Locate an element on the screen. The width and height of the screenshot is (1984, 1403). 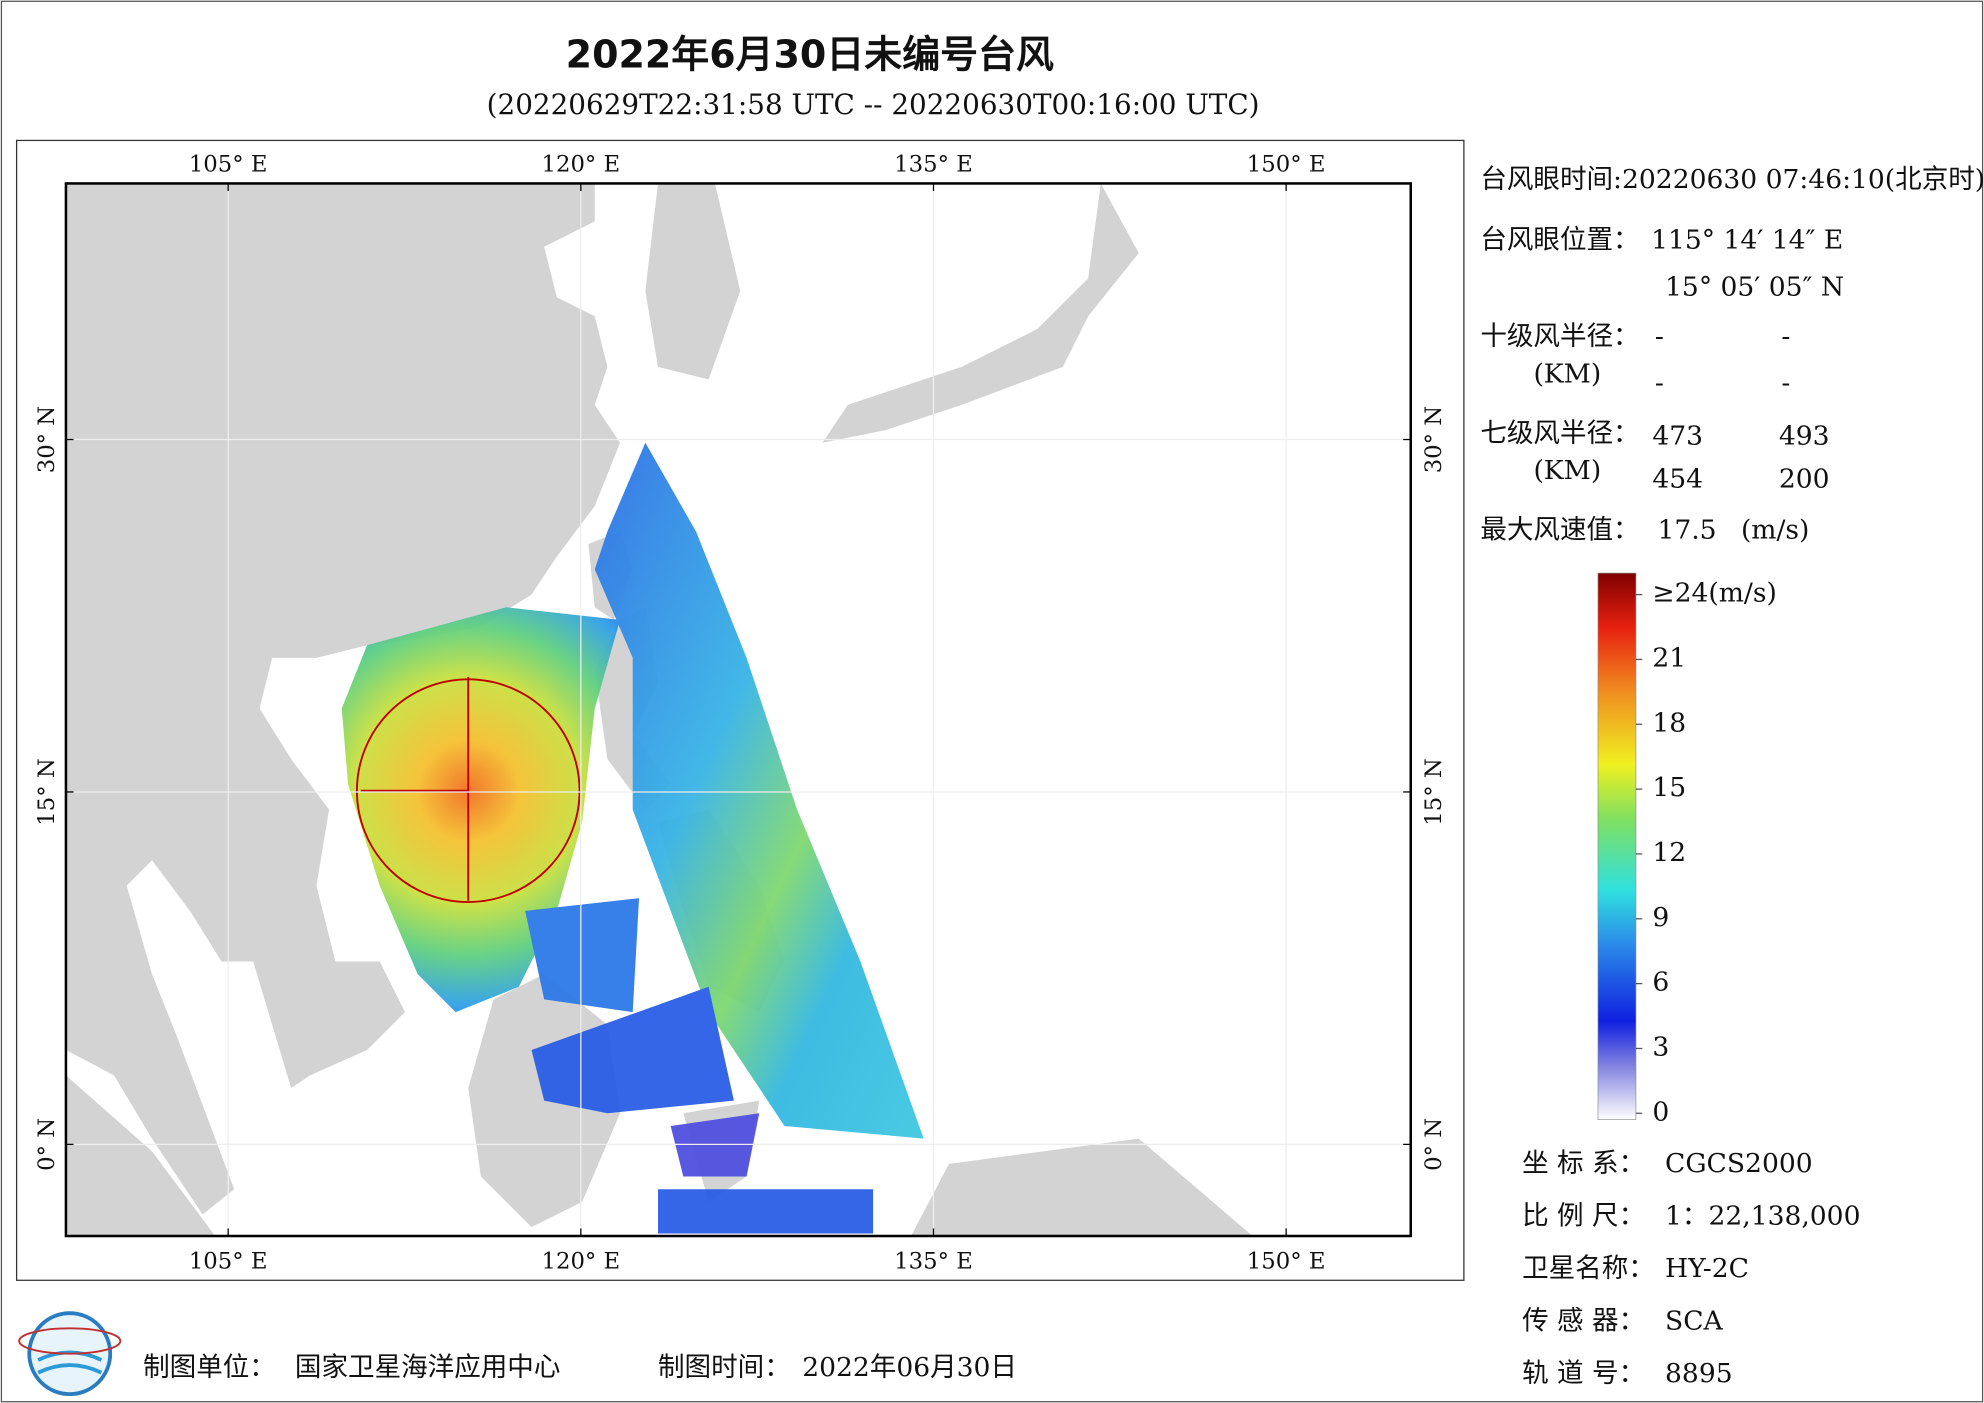
colorbar-label: 18 is located at coordinates (1669, 722).